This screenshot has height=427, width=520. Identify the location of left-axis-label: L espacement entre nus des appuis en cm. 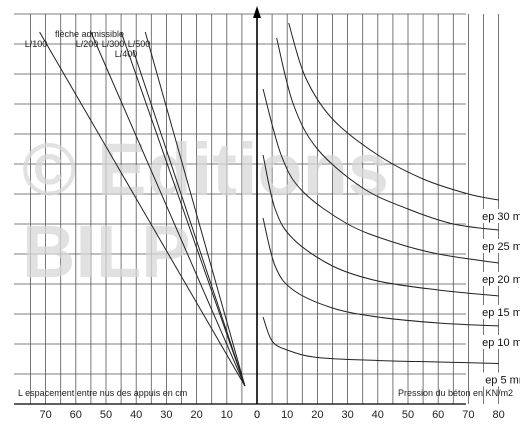
(102, 393).